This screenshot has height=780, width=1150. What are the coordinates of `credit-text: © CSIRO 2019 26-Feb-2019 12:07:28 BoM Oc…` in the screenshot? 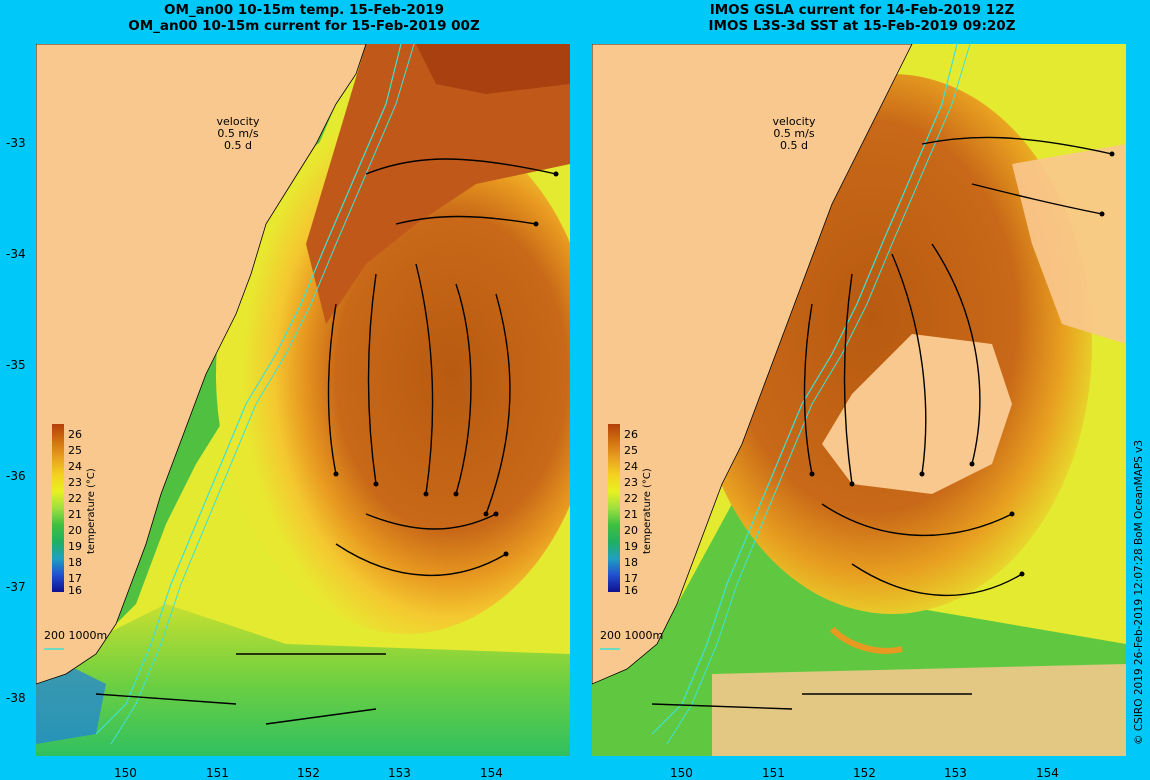 It's located at (1139, 592).